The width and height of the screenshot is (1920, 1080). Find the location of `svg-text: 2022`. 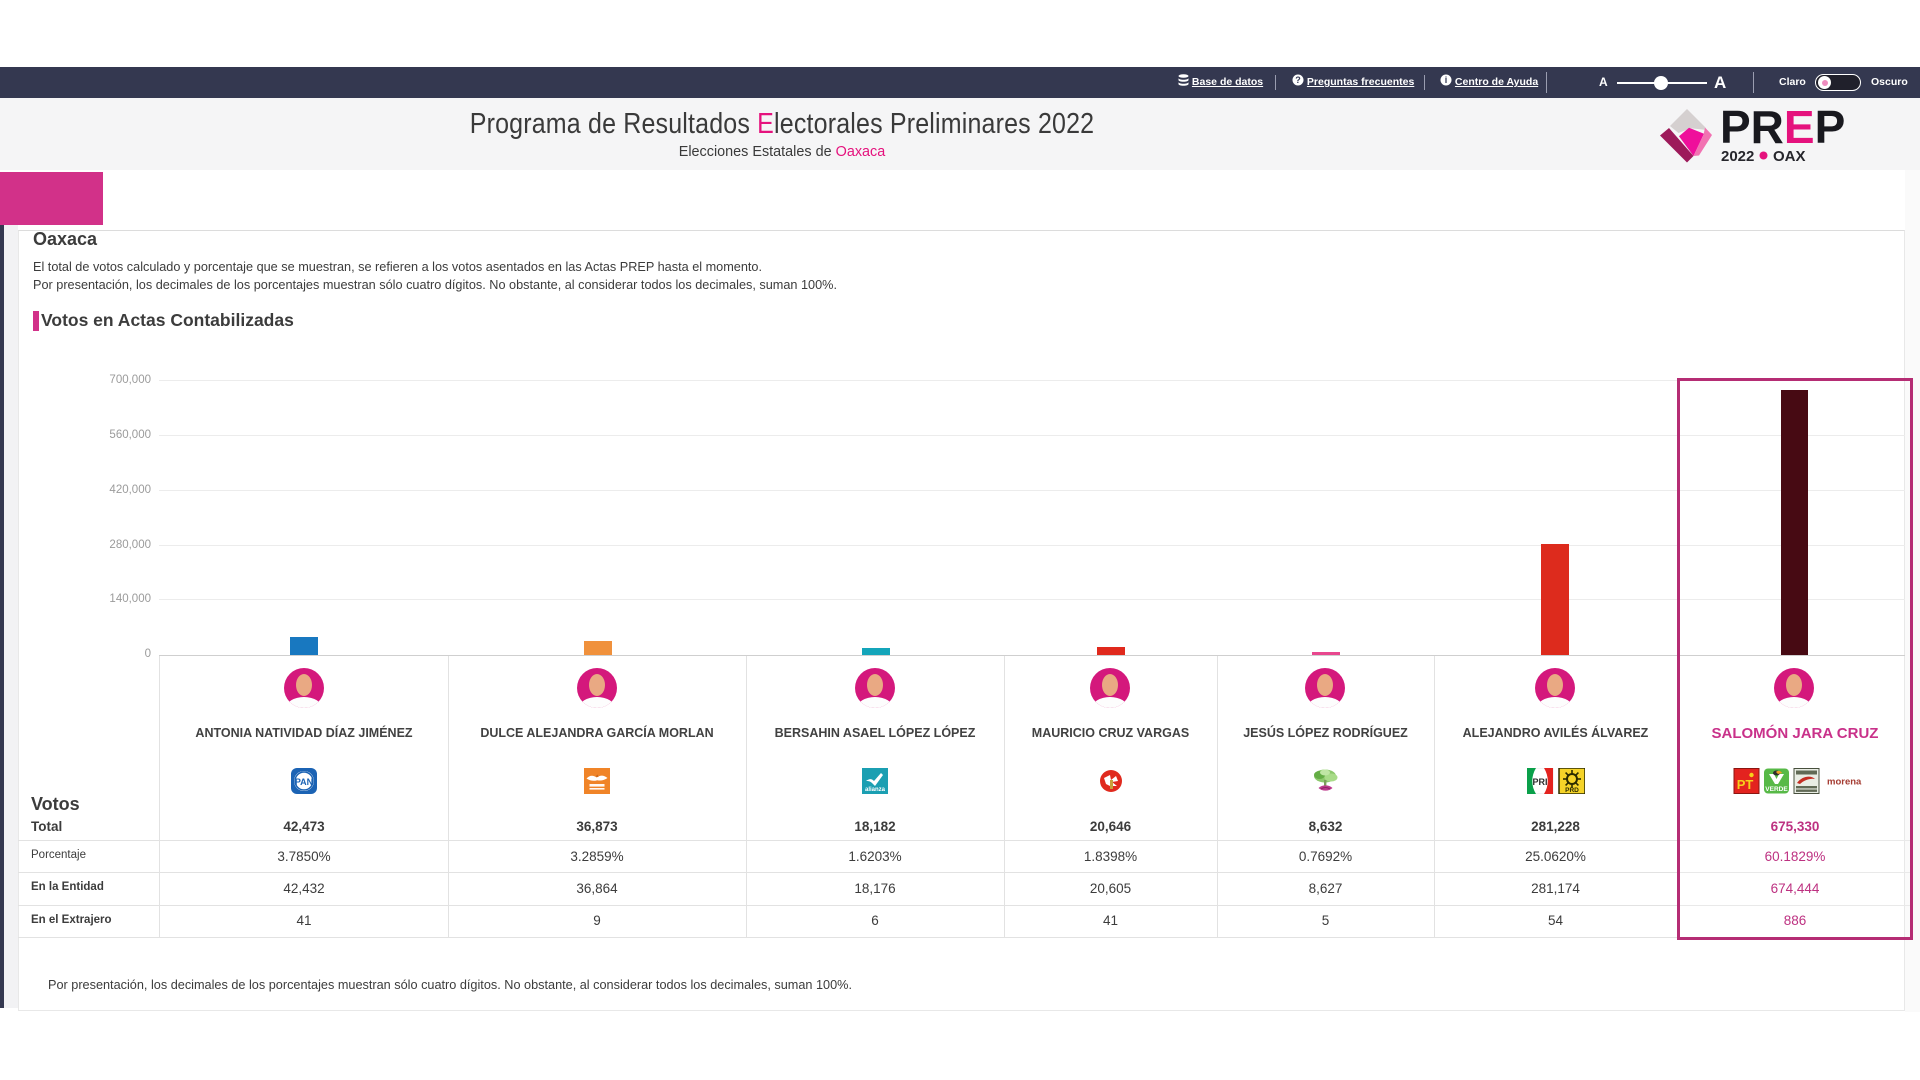

svg-text: 2022 is located at coordinates (1737, 156).